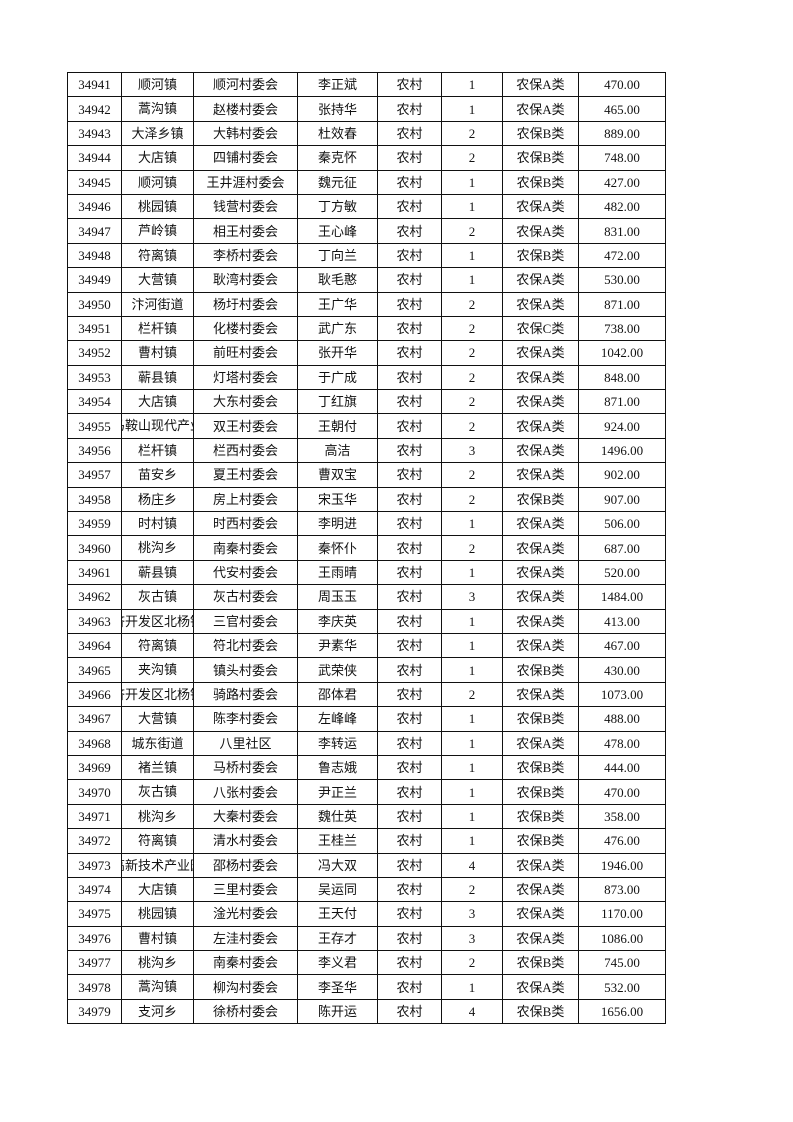  Describe the element at coordinates (94, 768) in the screenshot. I see `record-id-text: 34969` at that location.